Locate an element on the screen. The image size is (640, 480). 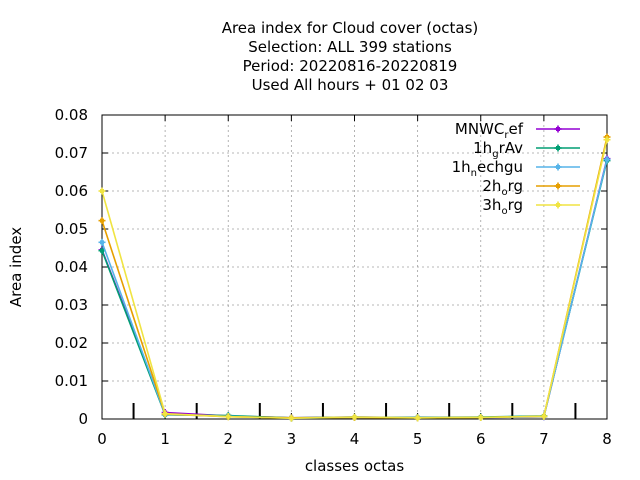
x-tick-label-1: 1 is located at coordinates (165, 439).